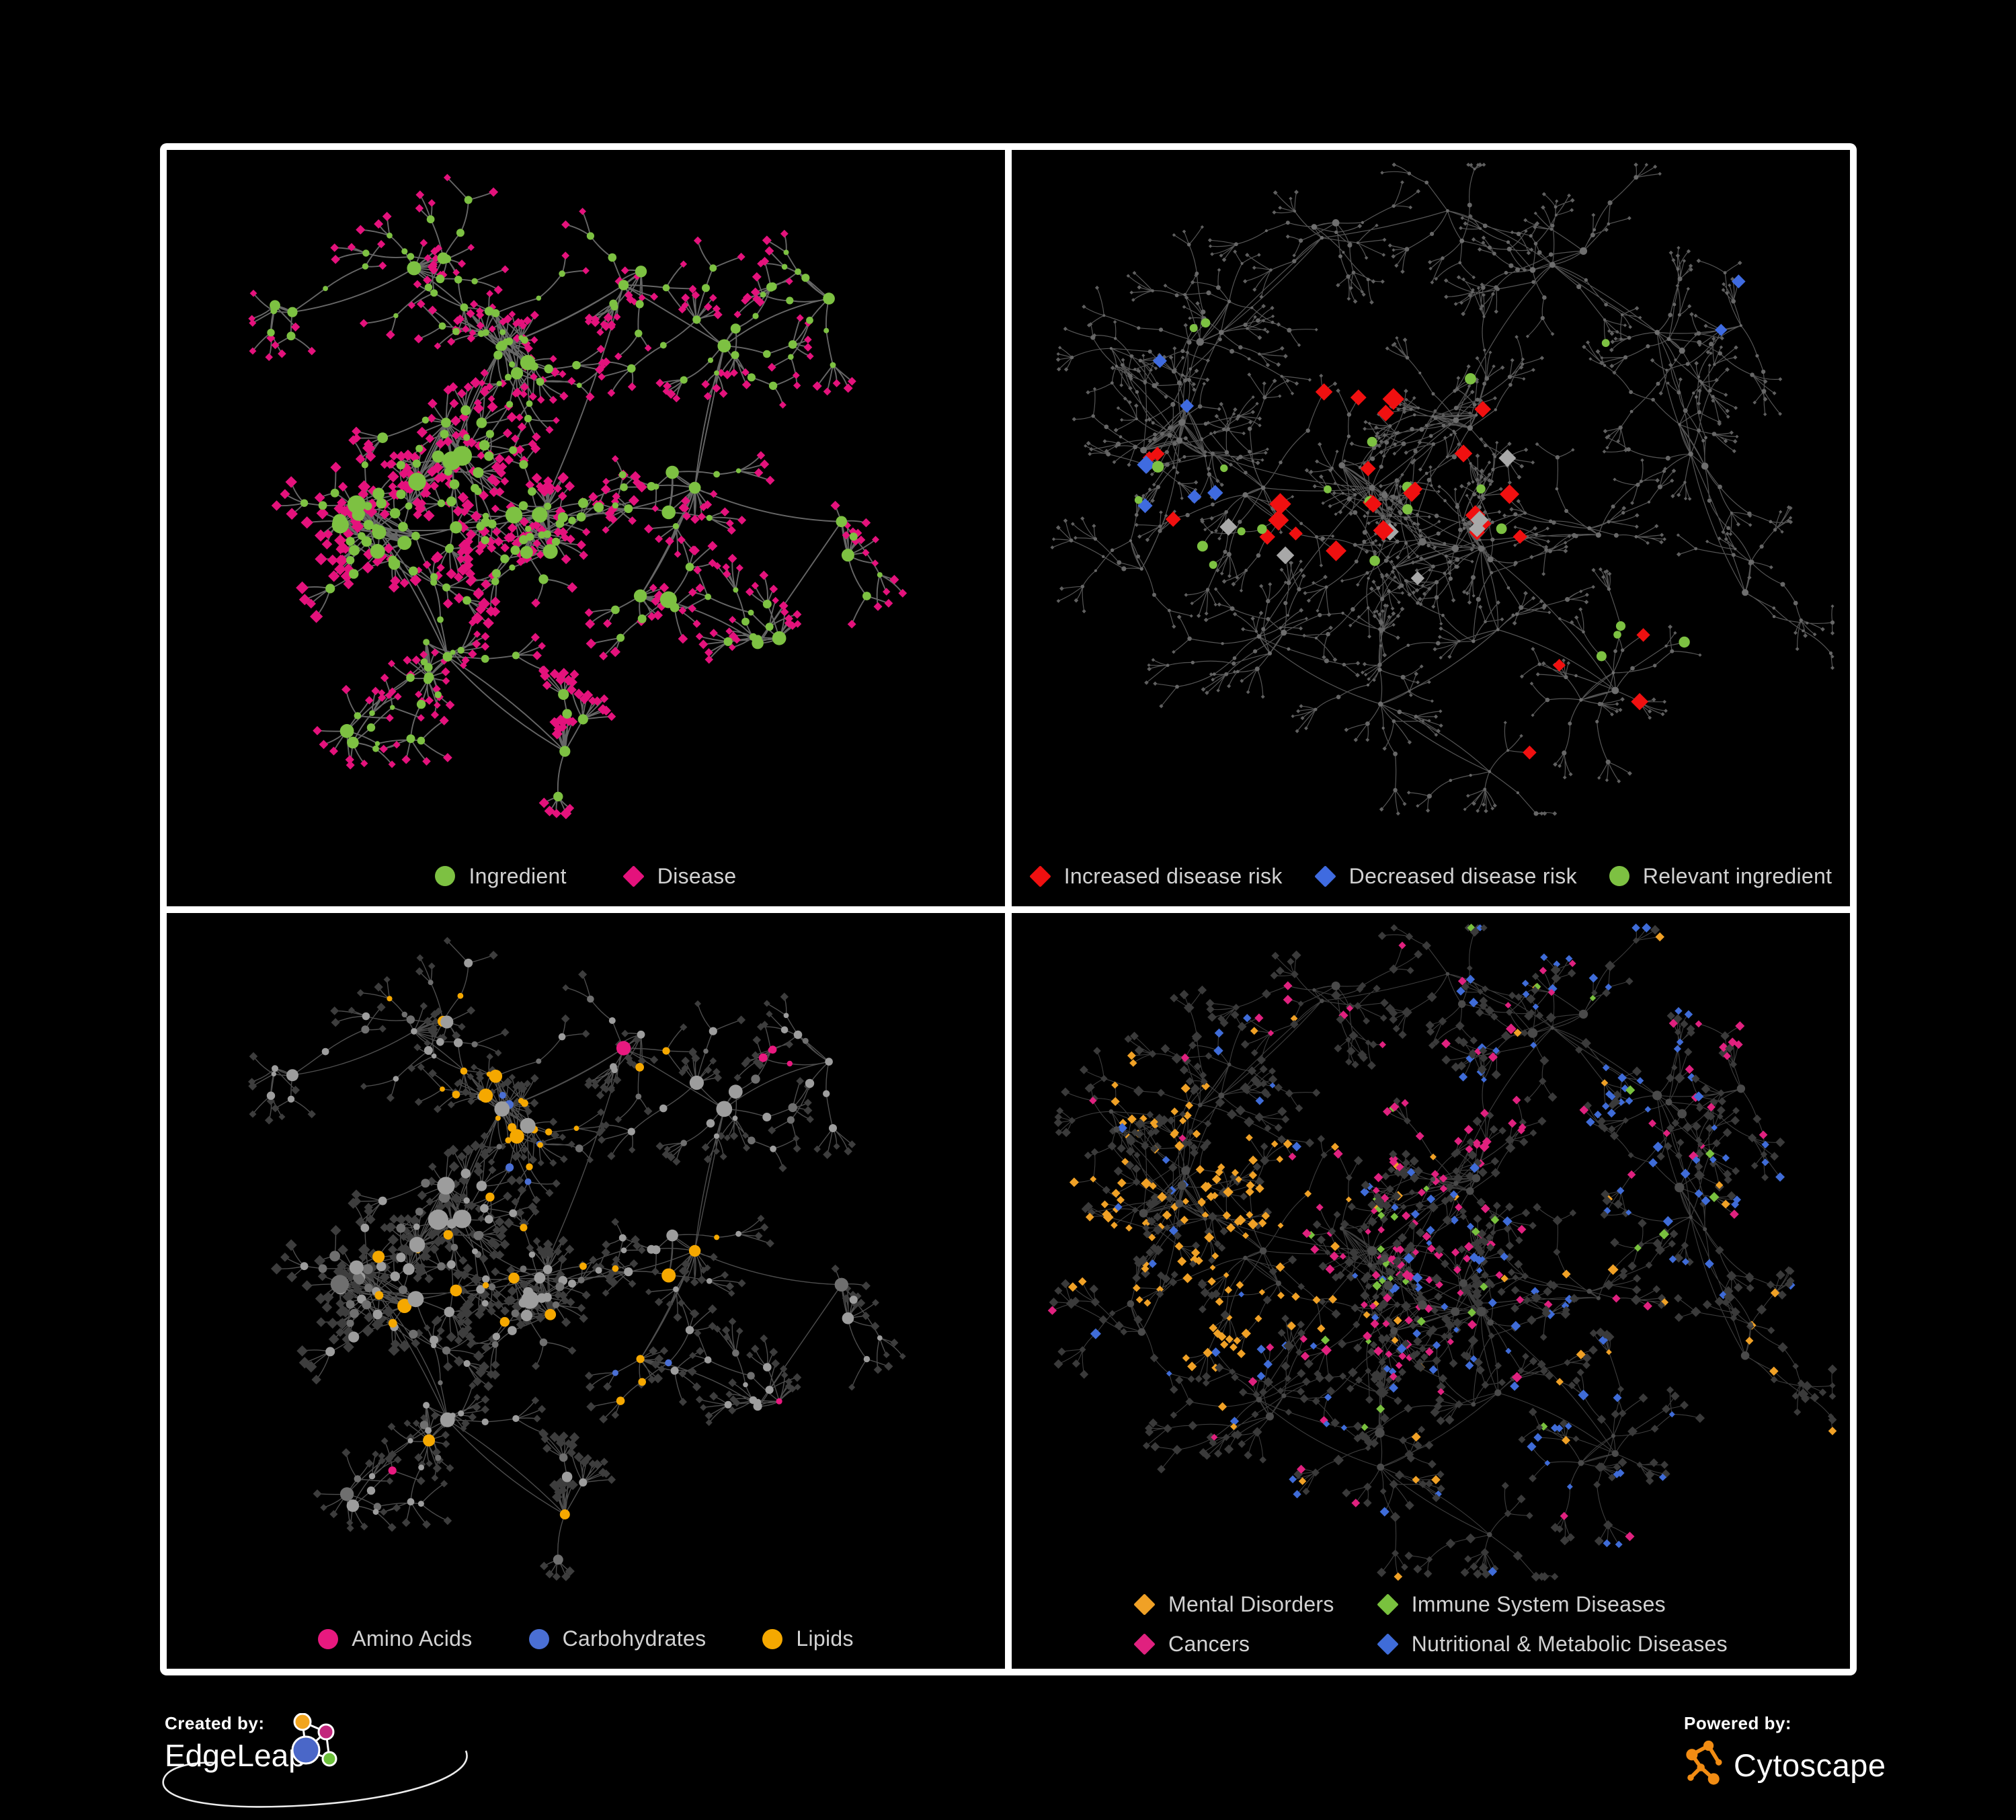  I want to click on edgeleap-credit: Created by: EdgeLeap, so click(345, 1766).